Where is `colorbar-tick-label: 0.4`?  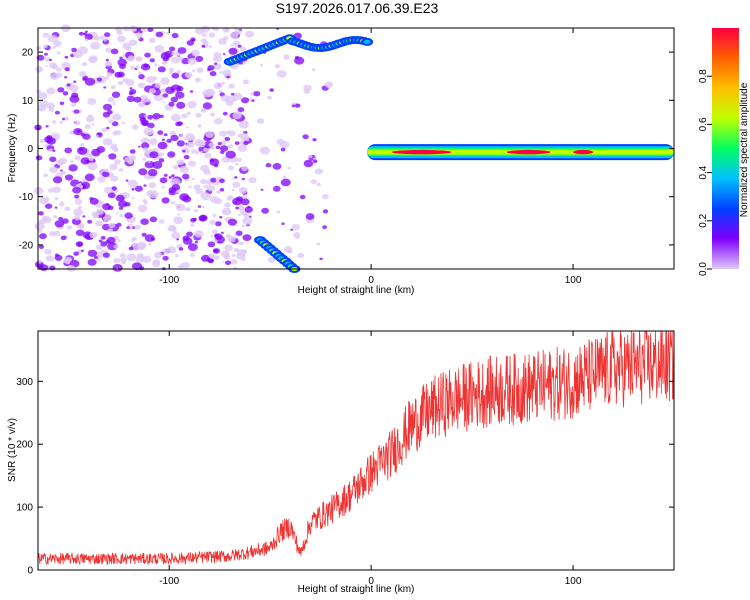 colorbar-tick-label: 0.4 is located at coordinates (703, 172).